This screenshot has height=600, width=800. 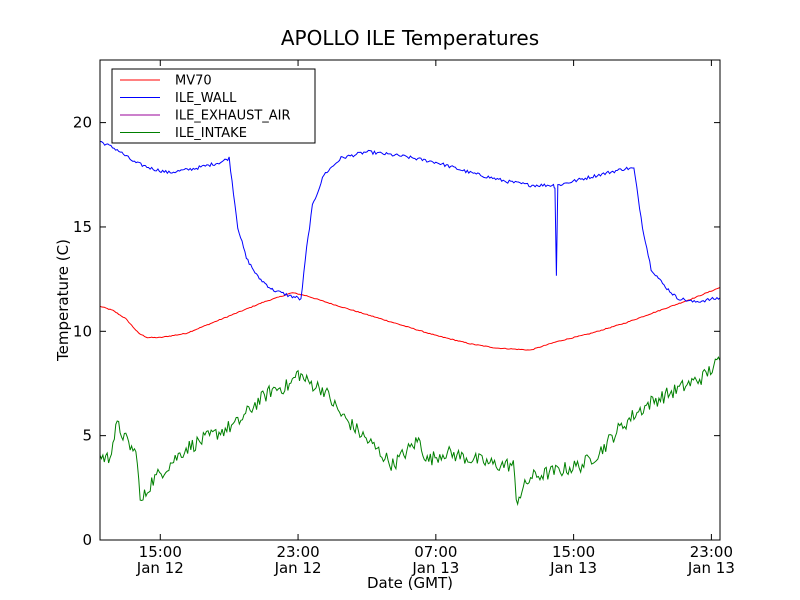 I want to click on legend-label: MV70, so click(x=193, y=81).